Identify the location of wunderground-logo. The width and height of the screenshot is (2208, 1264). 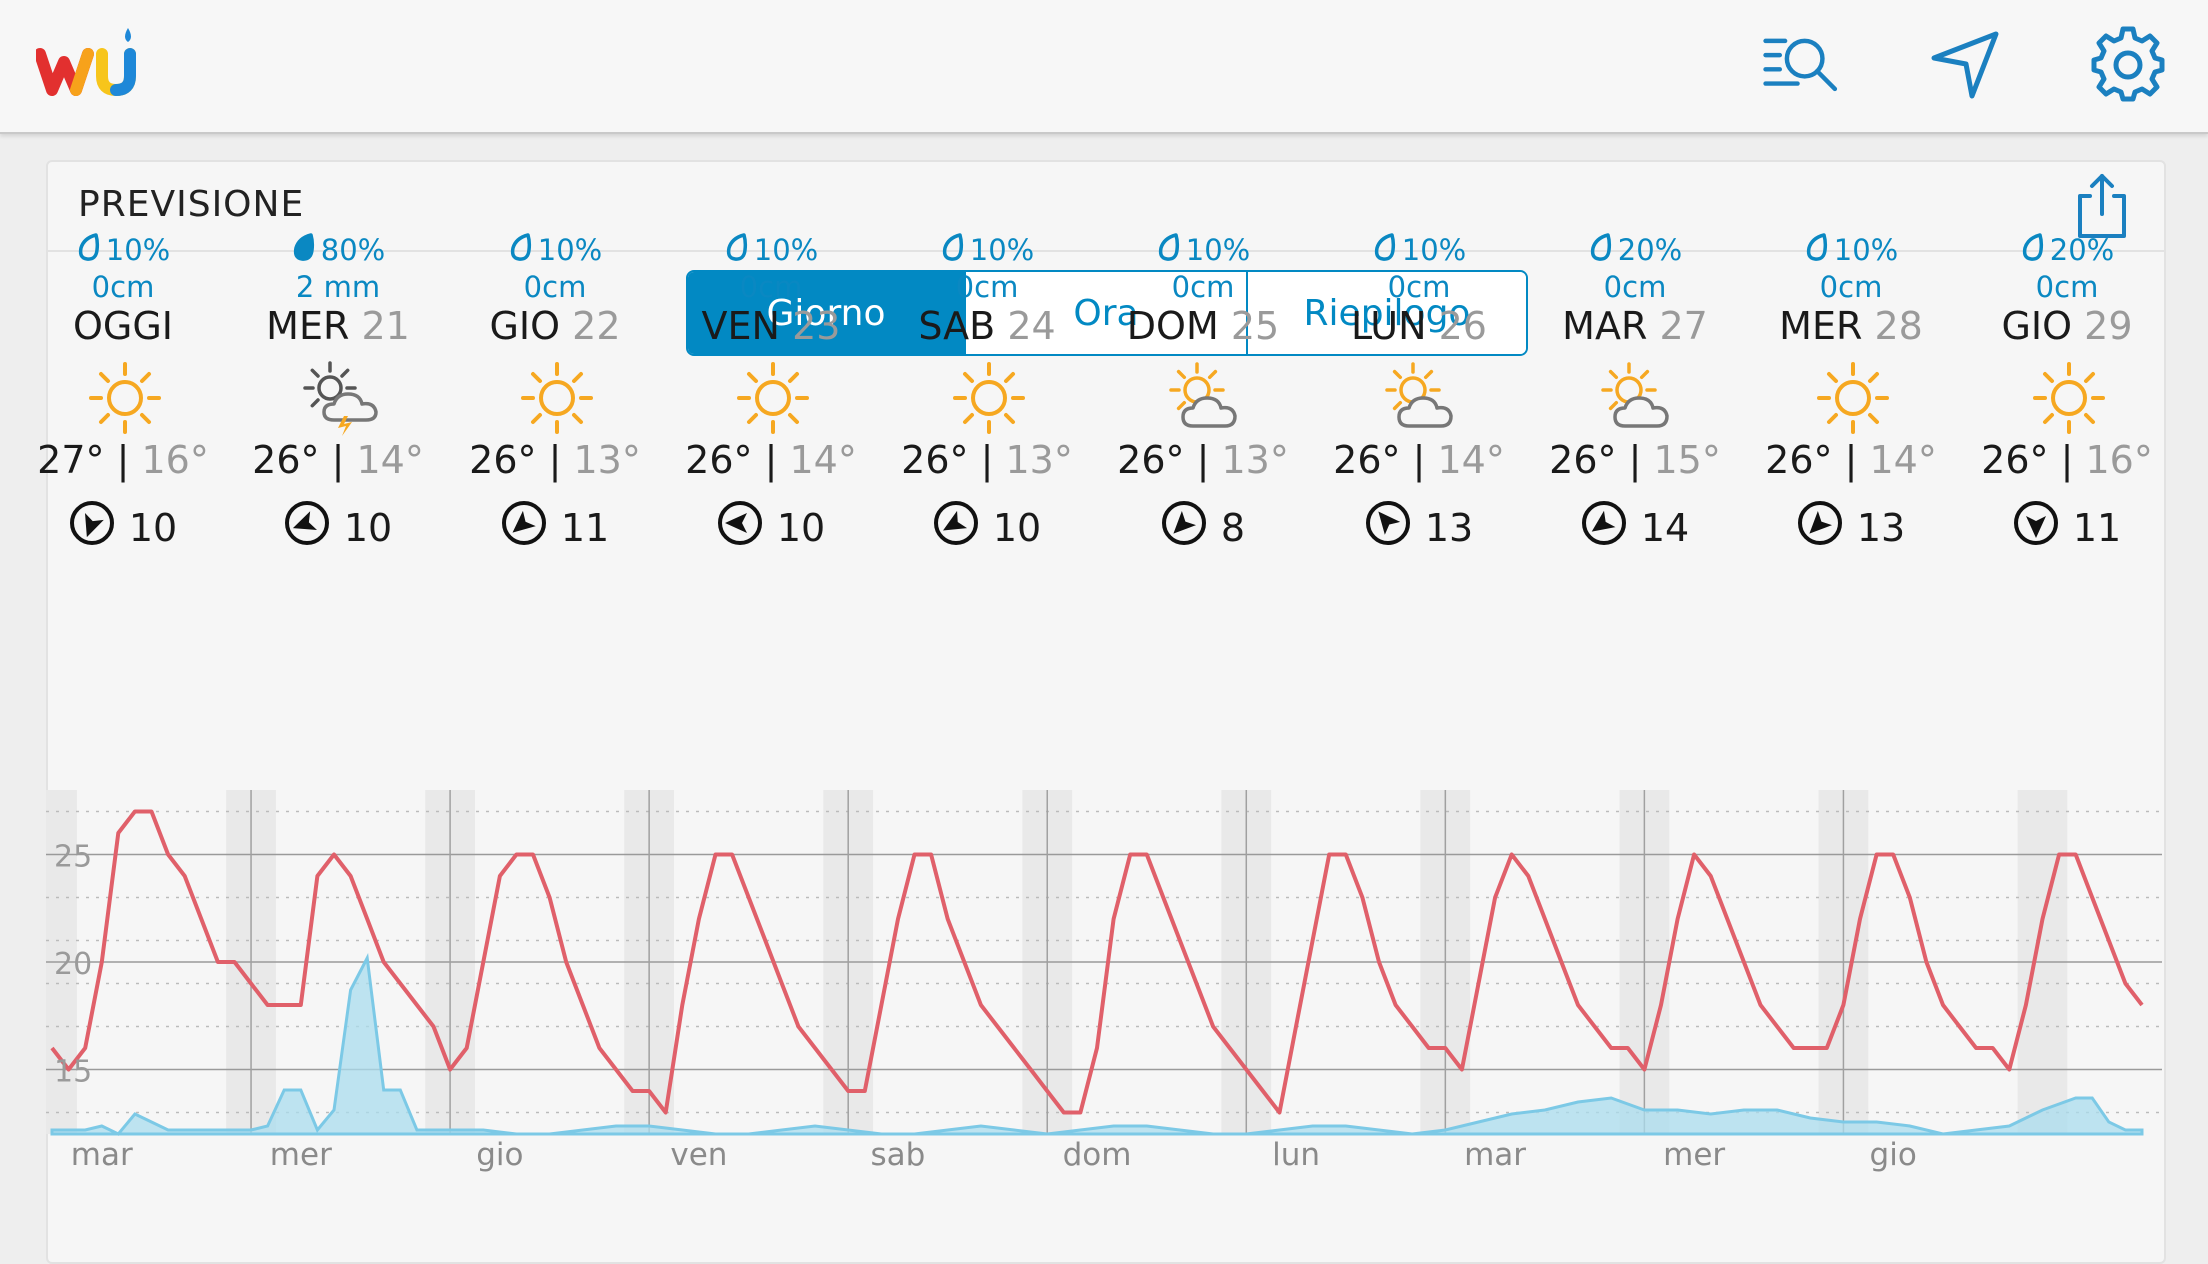
(91, 62).